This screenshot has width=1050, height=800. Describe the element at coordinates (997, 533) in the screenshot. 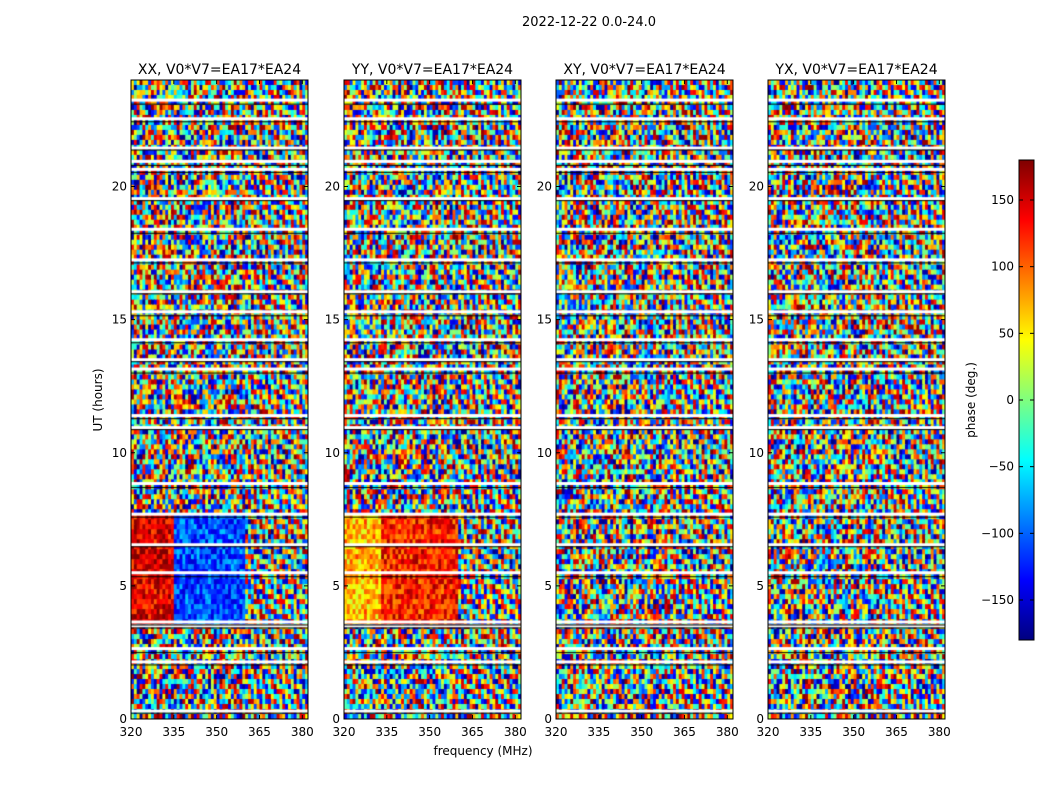

I see `colorbar-tick-label: −100` at that location.